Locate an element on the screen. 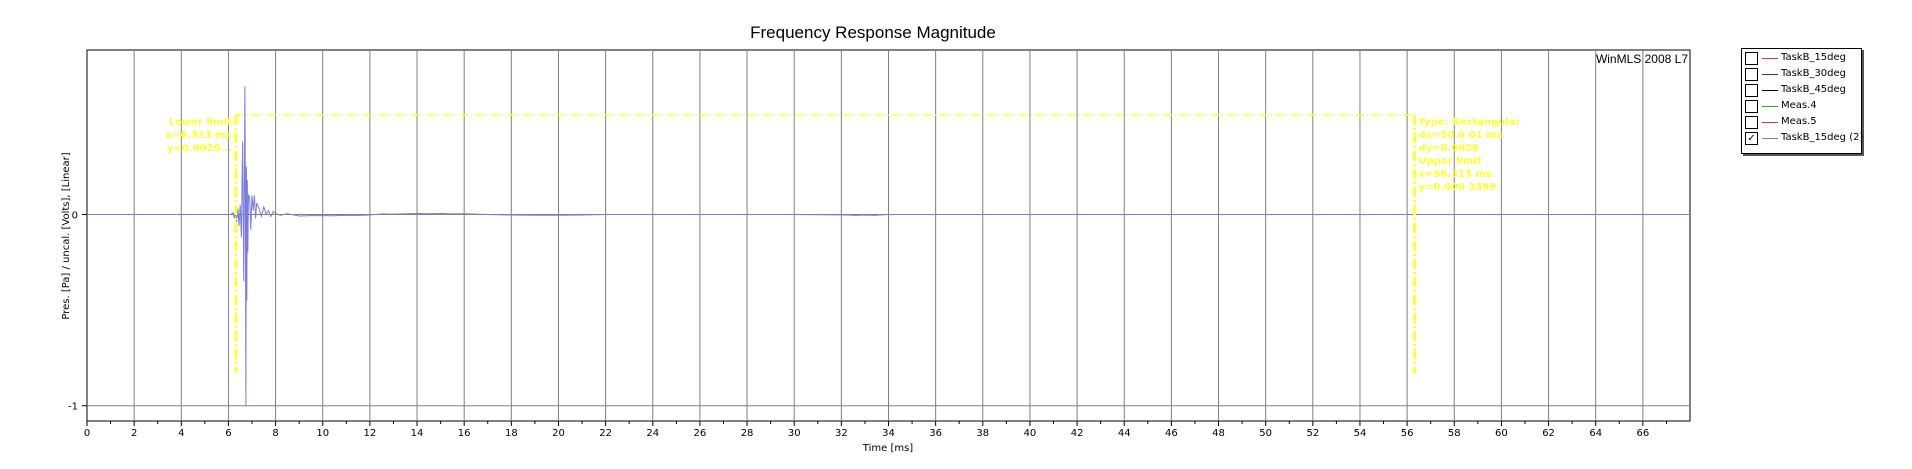 This screenshot has width=1912, height=469. legend-item-meas5: Meas.5 is located at coordinates (1802, 123).